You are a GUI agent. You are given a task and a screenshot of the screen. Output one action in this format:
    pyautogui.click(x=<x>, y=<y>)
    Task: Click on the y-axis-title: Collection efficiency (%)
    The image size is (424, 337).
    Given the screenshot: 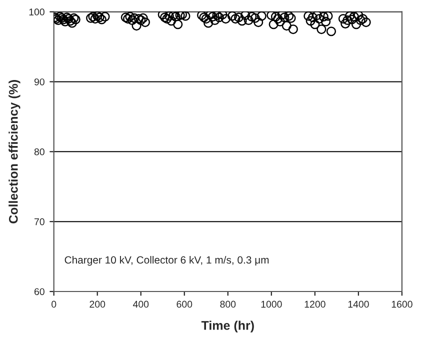 What is the action you would take?
    pyautogui.click(x=14, y=152)
    